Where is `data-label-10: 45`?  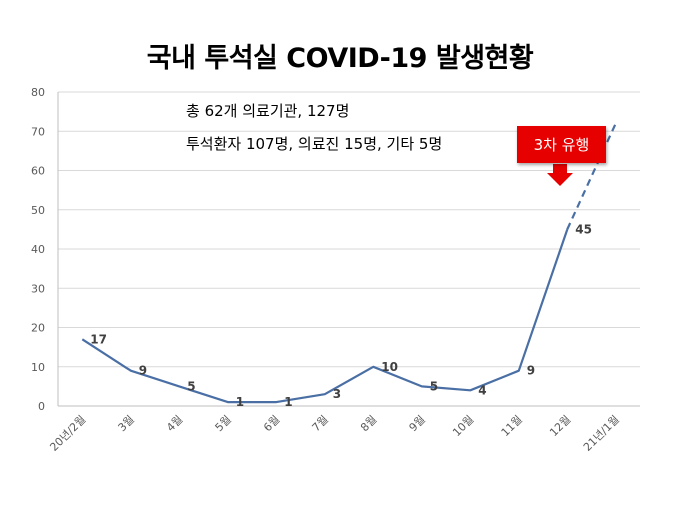 data-label-10: 45 is located at coordinates (583, 229).